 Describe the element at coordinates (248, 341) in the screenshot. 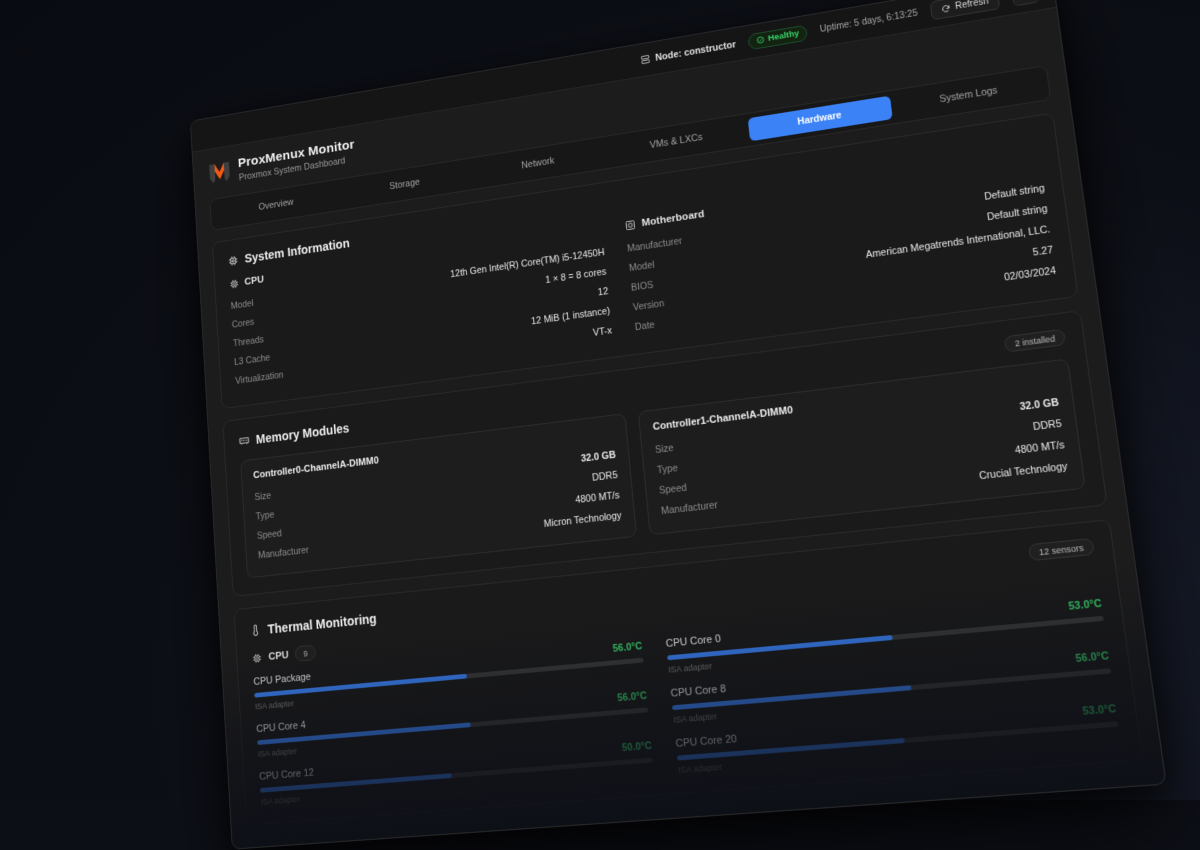

I see `cpu-row-threads-key: Threads` at that location.